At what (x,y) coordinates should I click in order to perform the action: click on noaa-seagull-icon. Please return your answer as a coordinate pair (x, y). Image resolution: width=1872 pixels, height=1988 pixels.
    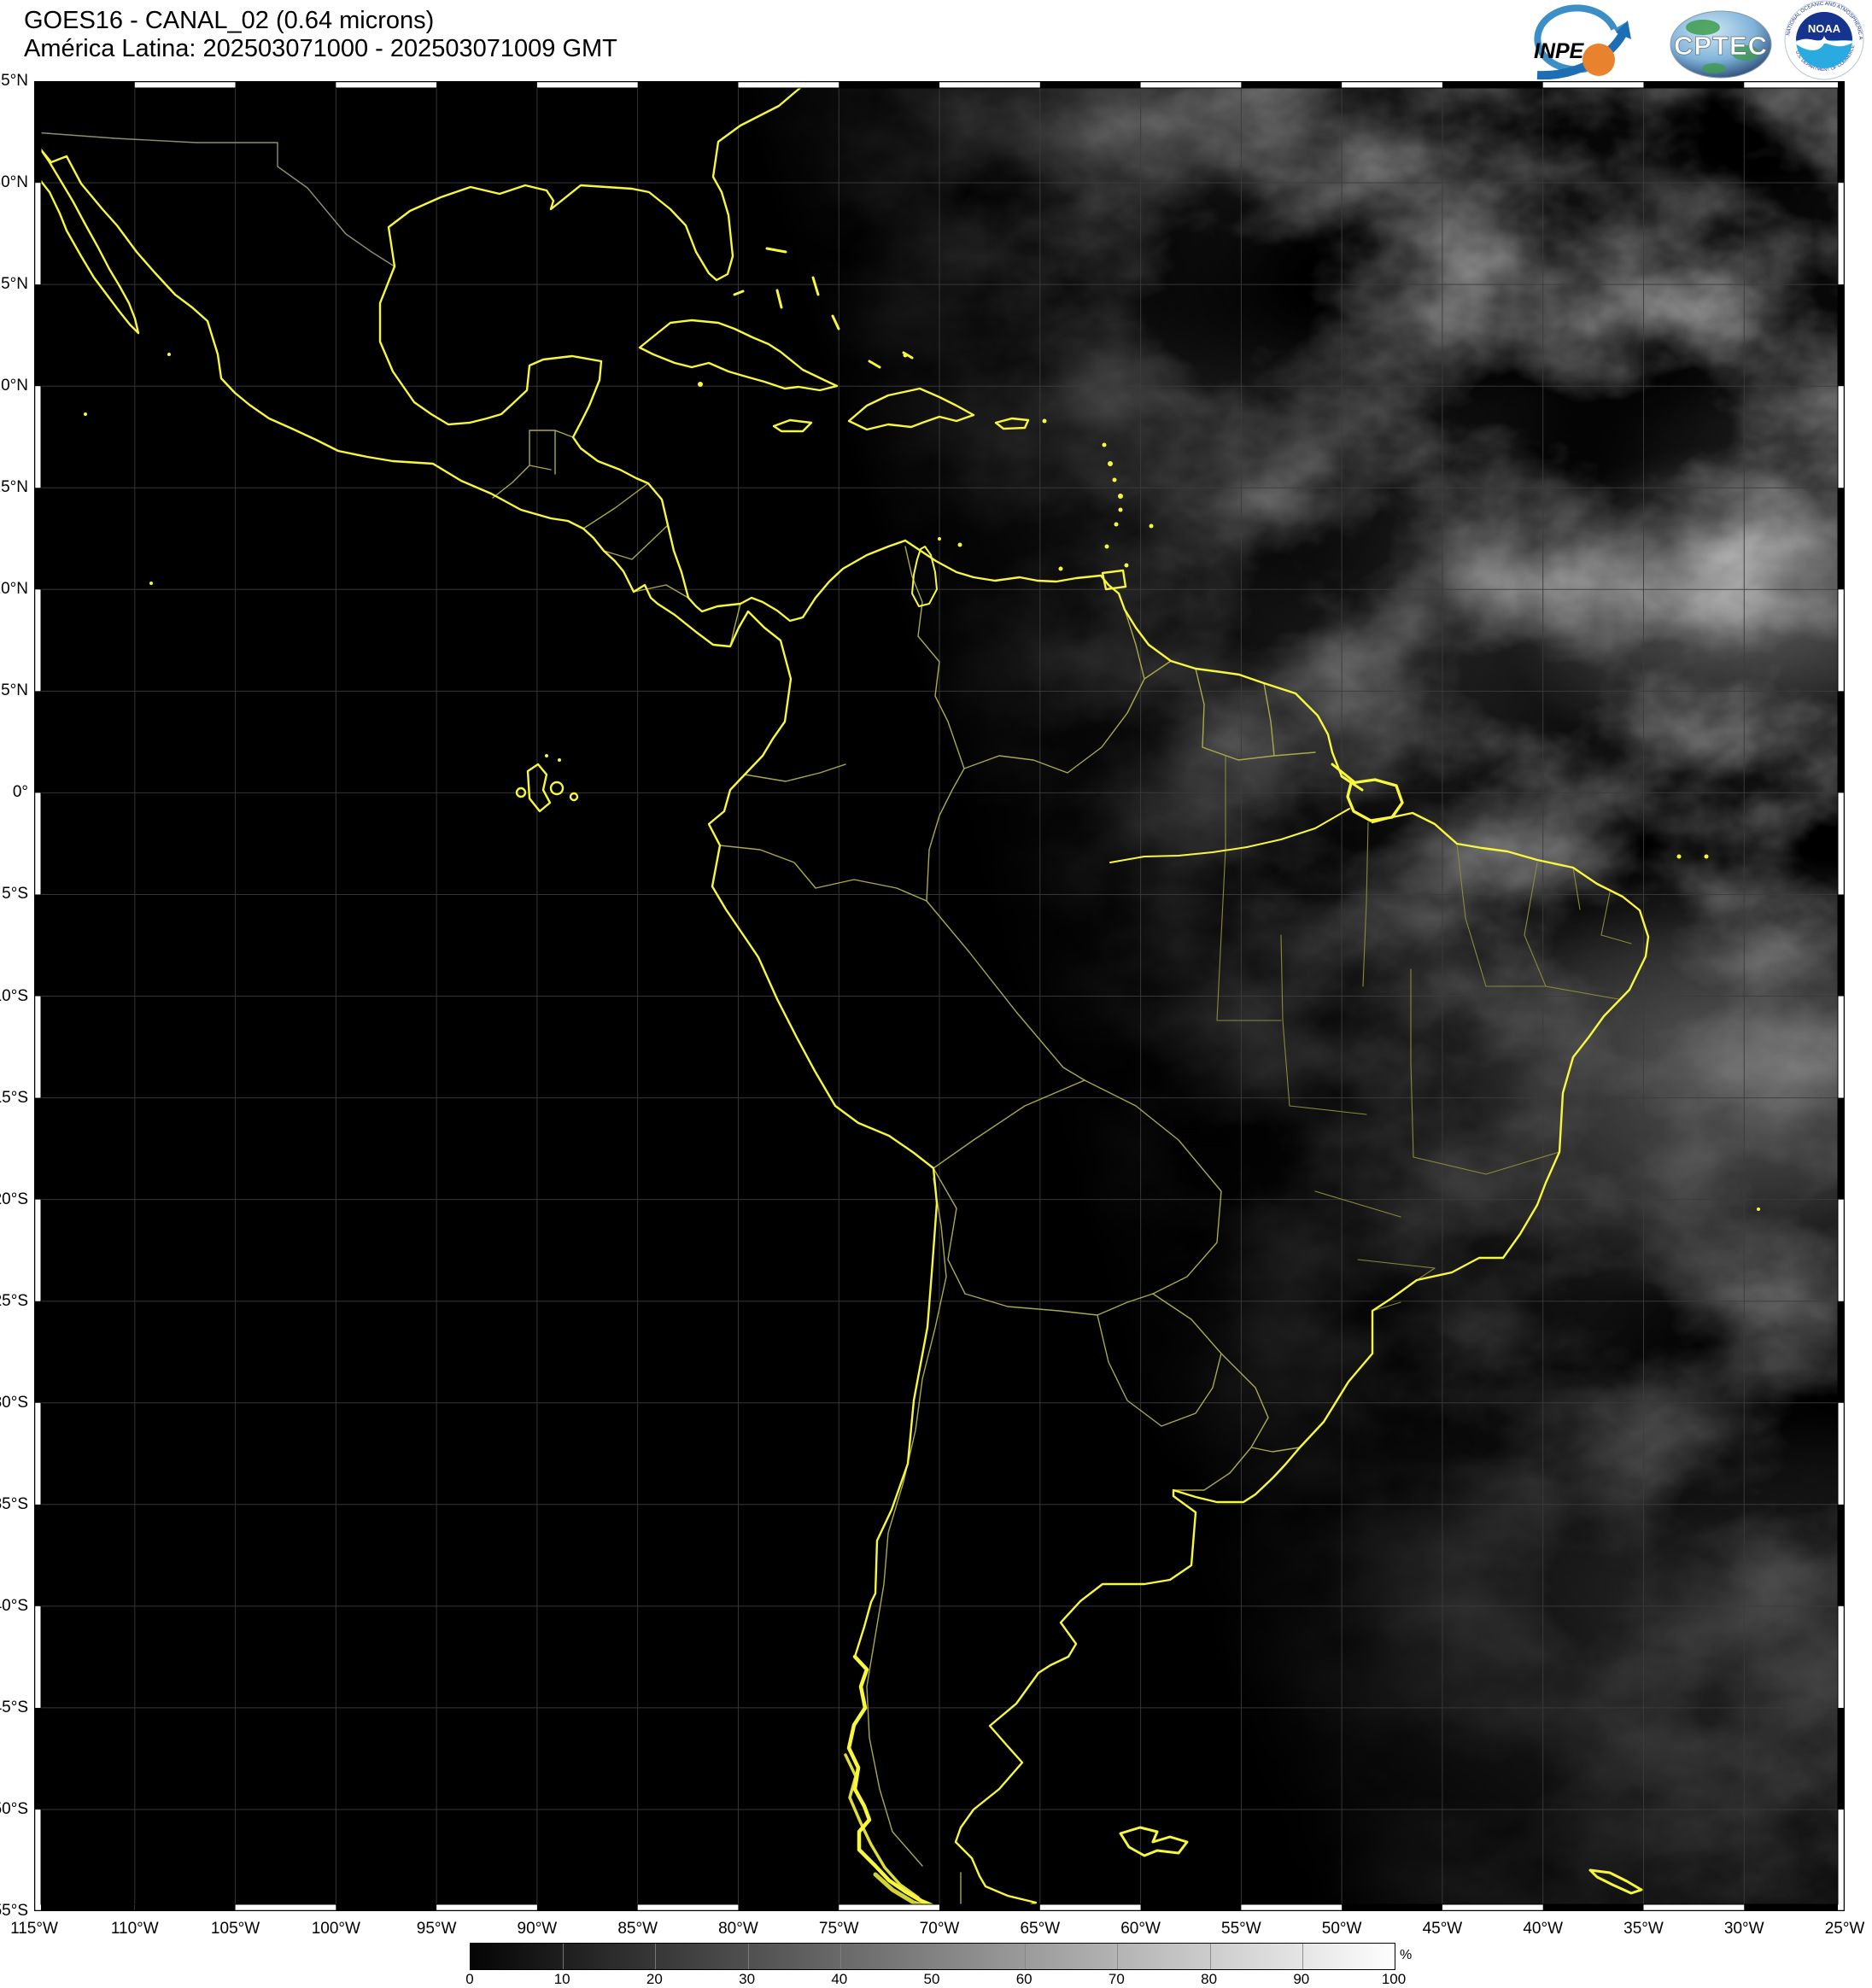
    Looking at the image, I should click on (1824, 43).